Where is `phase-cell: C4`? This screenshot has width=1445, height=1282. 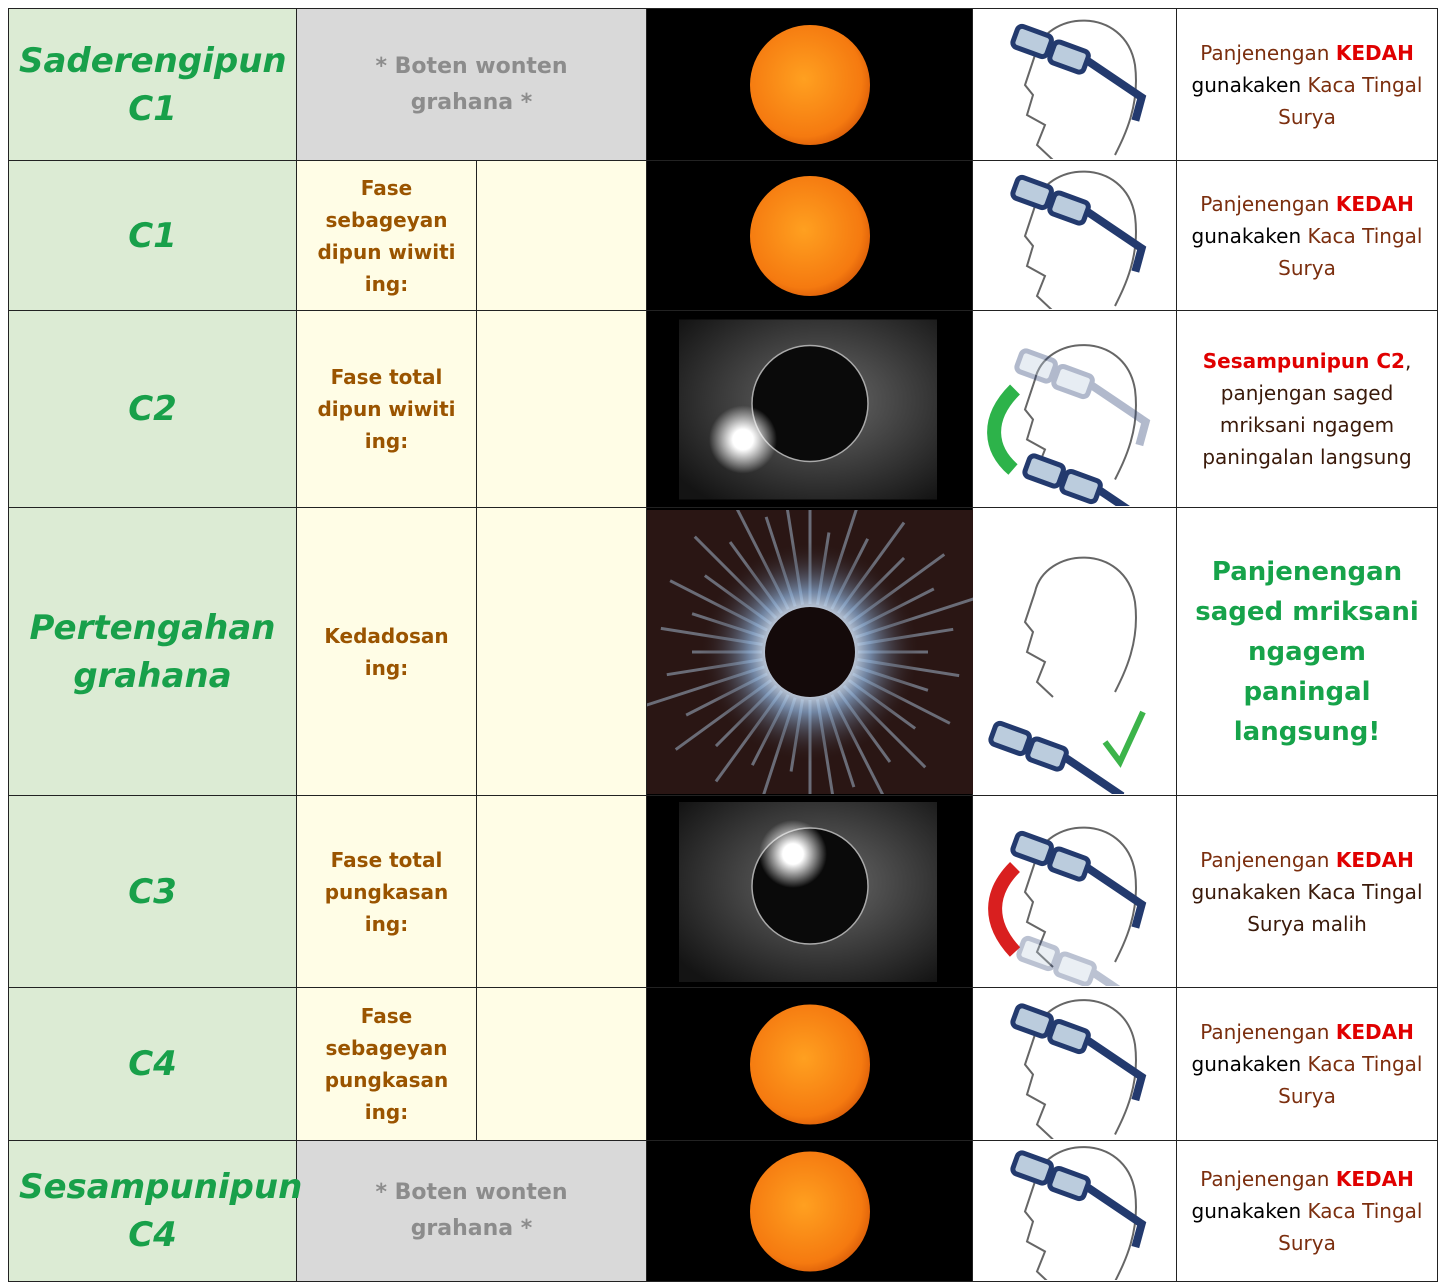 phase-cell: C4 is located at coordinates (152, 1064).